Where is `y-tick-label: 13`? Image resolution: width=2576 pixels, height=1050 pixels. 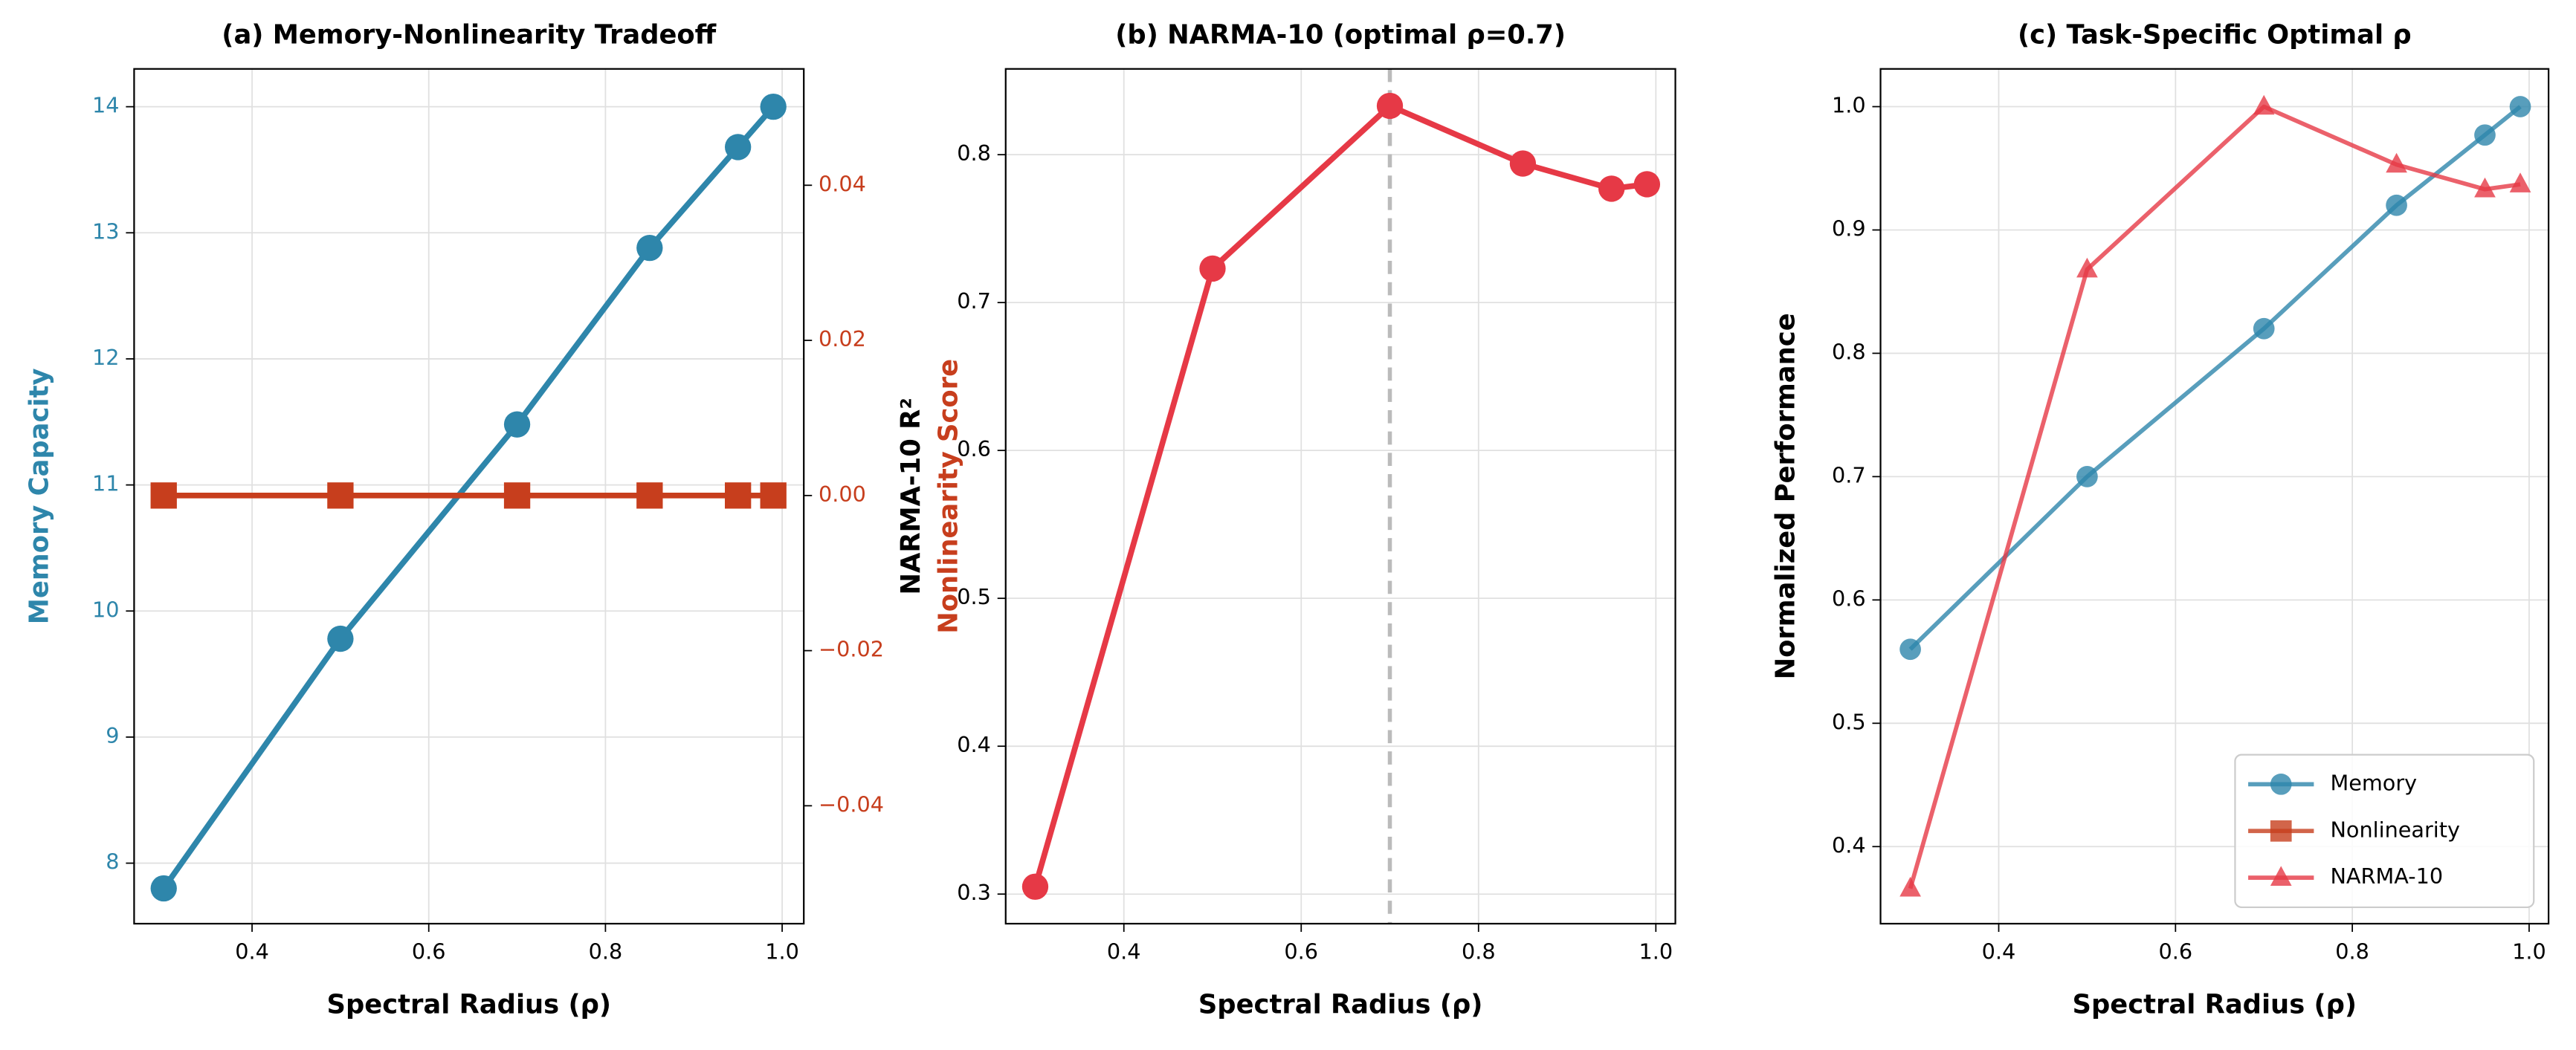
y-tick-label: 13 is located at coordinates (106, 231).